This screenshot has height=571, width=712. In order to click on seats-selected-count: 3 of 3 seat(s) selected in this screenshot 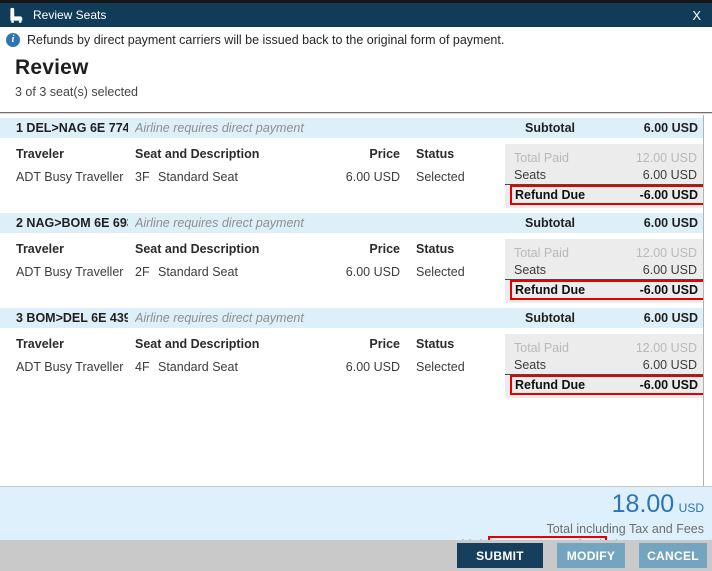, I will do `click(76, 92)`.